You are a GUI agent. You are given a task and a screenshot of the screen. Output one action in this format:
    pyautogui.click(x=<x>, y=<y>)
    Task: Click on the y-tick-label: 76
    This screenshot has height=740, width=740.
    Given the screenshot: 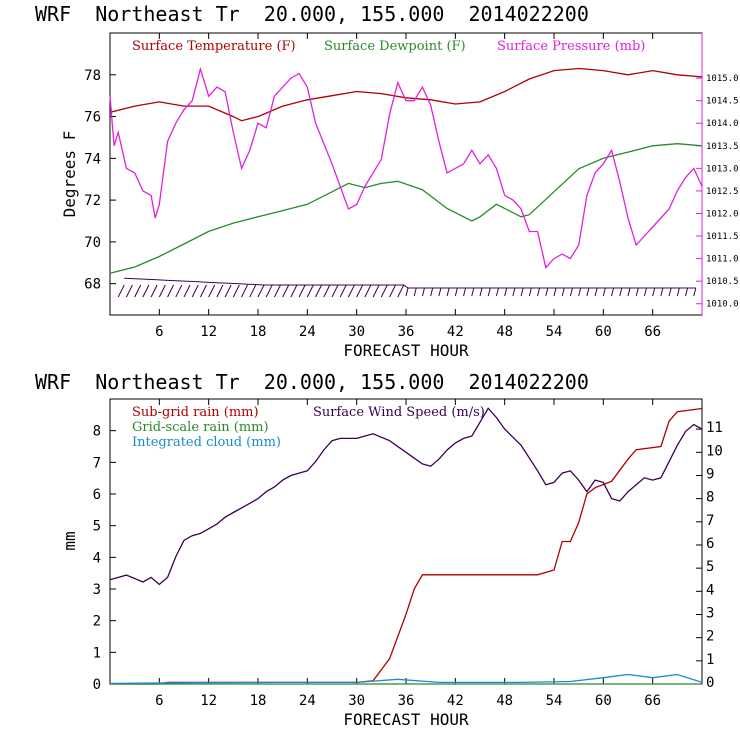 What is the action you would take?
    pyautogui.click(x=92, y=118)
    